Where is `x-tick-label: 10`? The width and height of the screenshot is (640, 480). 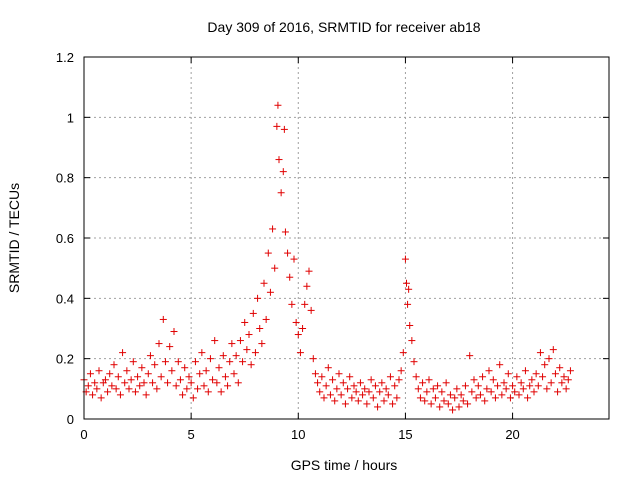
x-tick-label: 10 is located at coordinates (298, 434).